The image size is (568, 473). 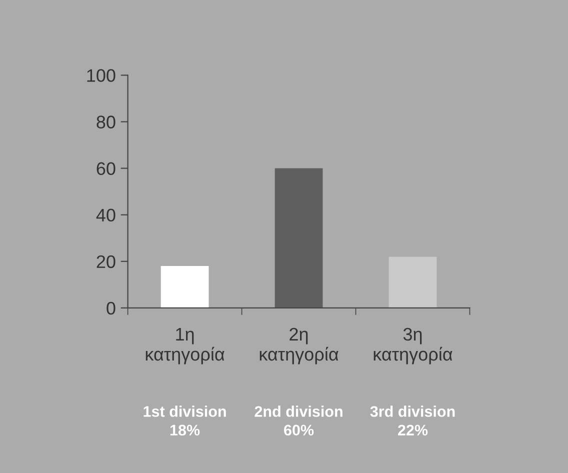 I want to click on data-label: 2nd division 60%, so click(x=298, y=421).